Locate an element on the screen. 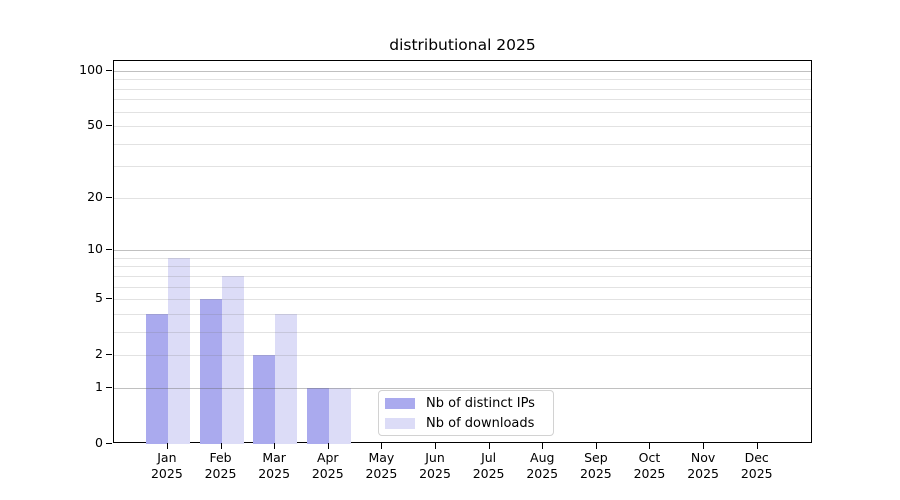 The width and height of the screenshot is (900, 500). x-tick-label-jun: Jun 2025 is located at coordinates (435, 465).